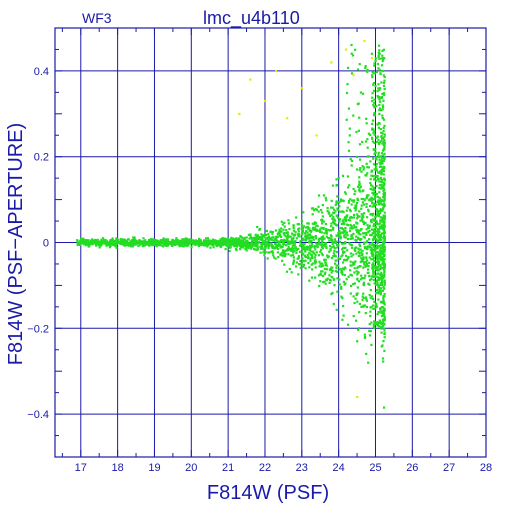 The image size is (512, 512). Describe the element at coordinates (268, 493) in the screenshot. I see `x-axis-label: F814W (PSF)` at that location.